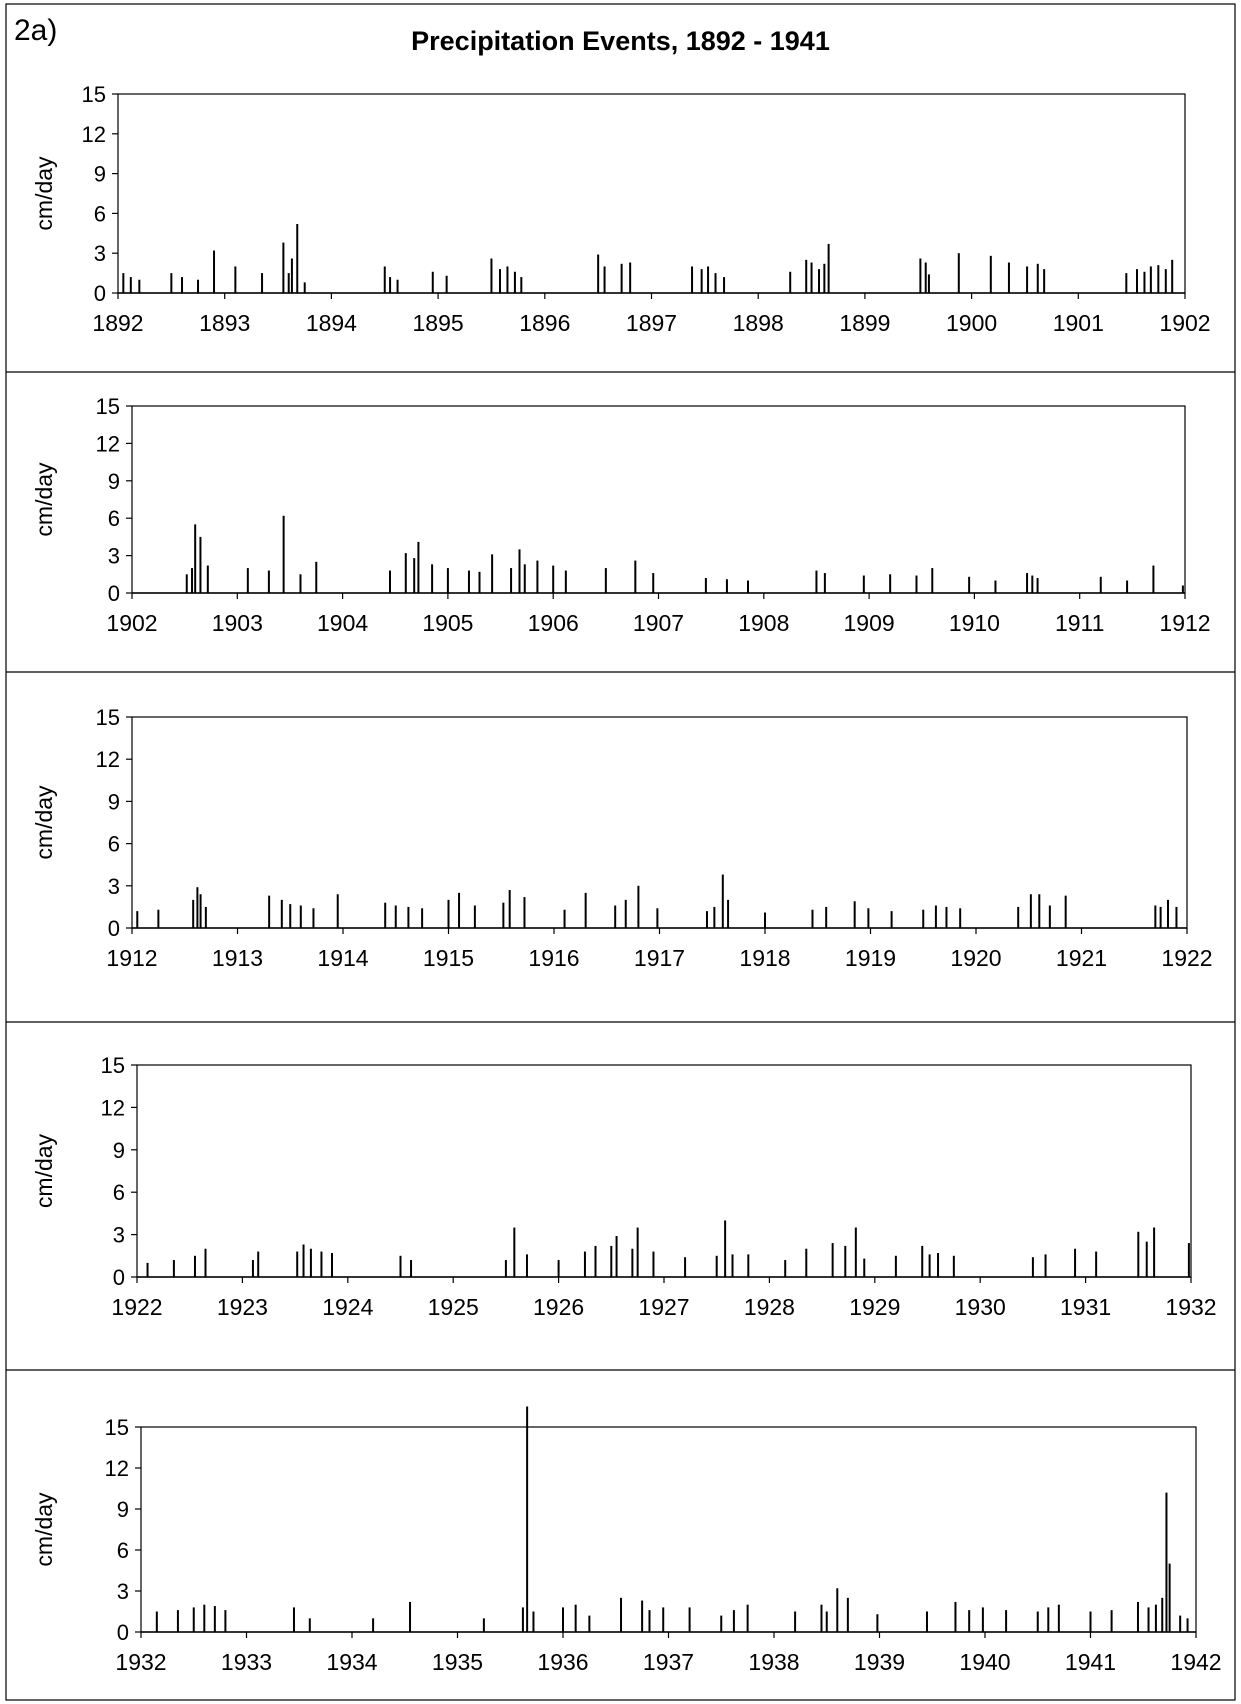 This screenshot has width=1241, height=1704. I want to click on x-tick-label: 1908, so click(763, 623).